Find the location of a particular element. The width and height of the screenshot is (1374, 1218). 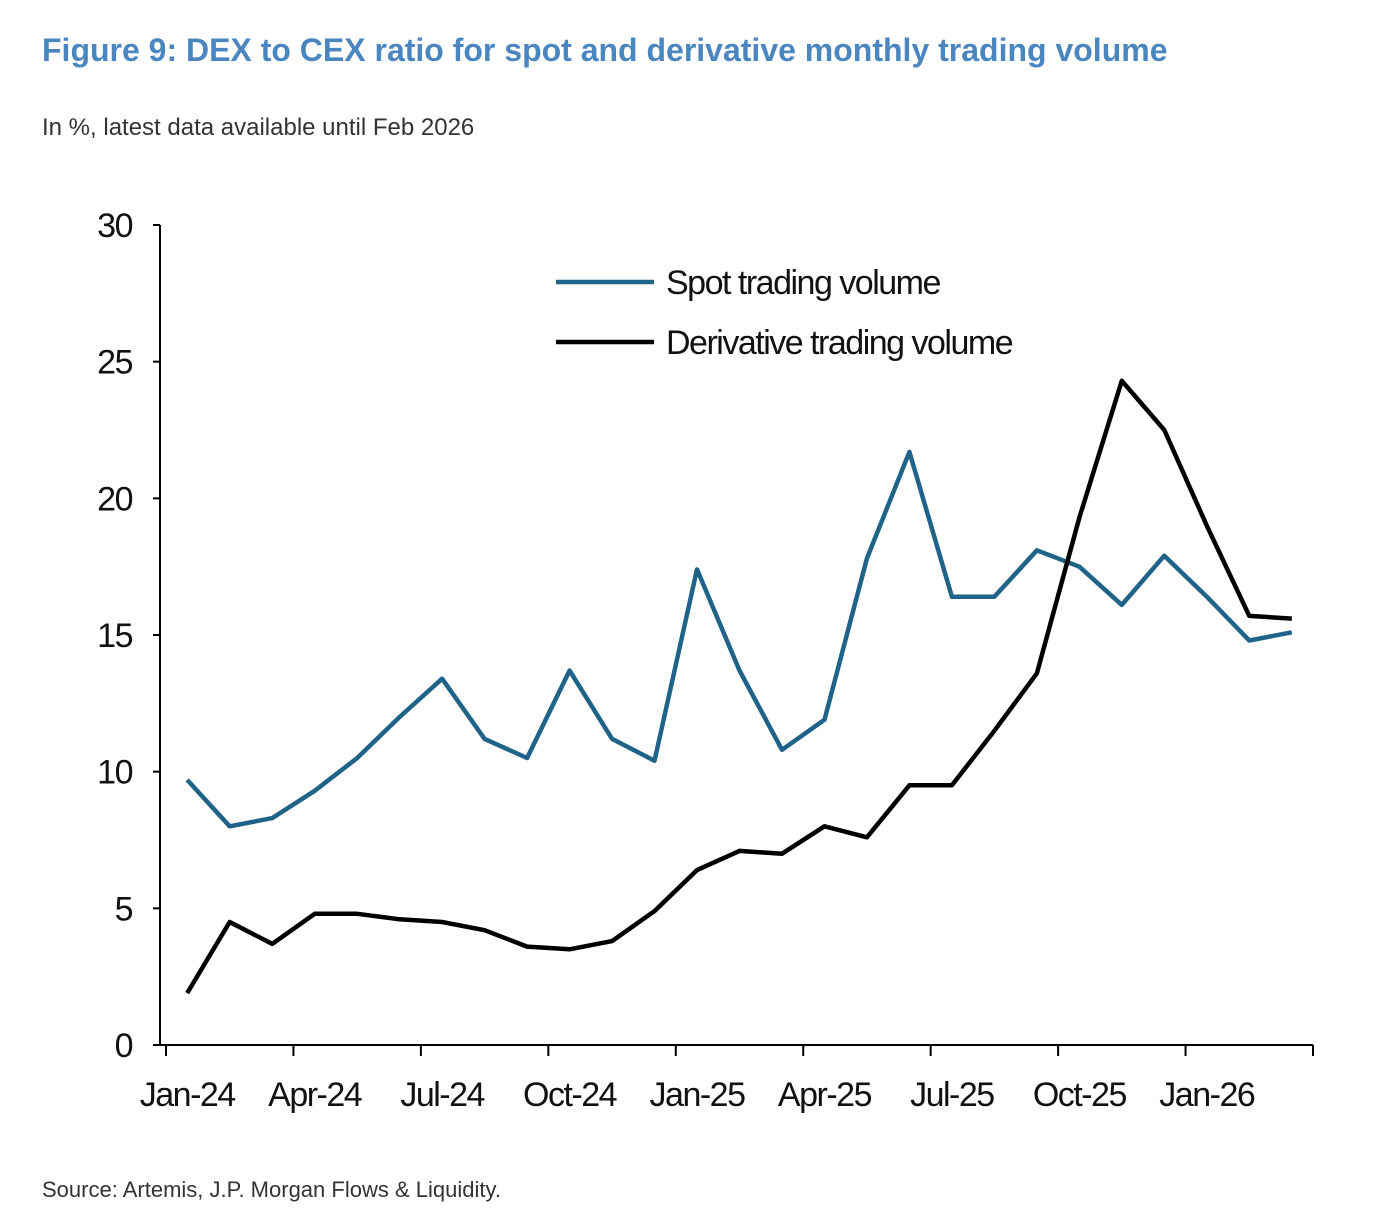

x-tick-label: Jan-24 is located at coordinates (188, 1095).